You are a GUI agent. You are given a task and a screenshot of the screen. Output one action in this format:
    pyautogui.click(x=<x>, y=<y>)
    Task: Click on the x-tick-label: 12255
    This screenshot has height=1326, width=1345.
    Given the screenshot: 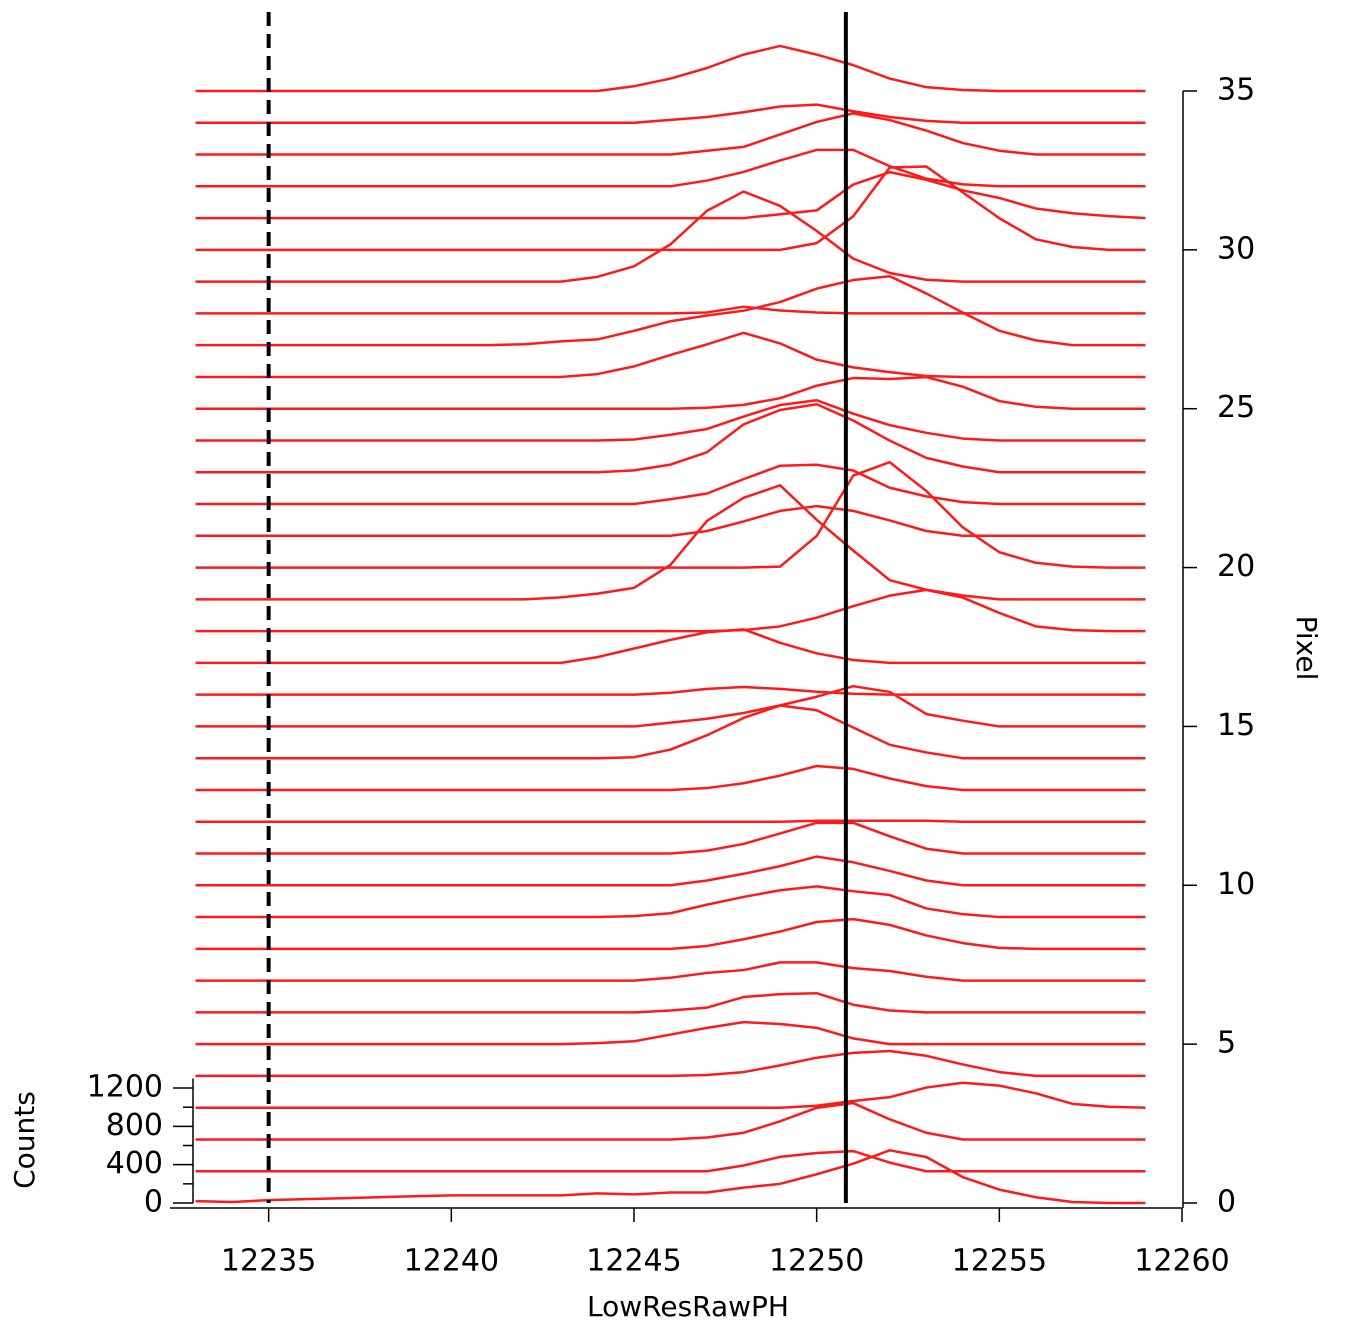 What is the action you would take?
    pyautogui.click(x=999, y=1261)
    